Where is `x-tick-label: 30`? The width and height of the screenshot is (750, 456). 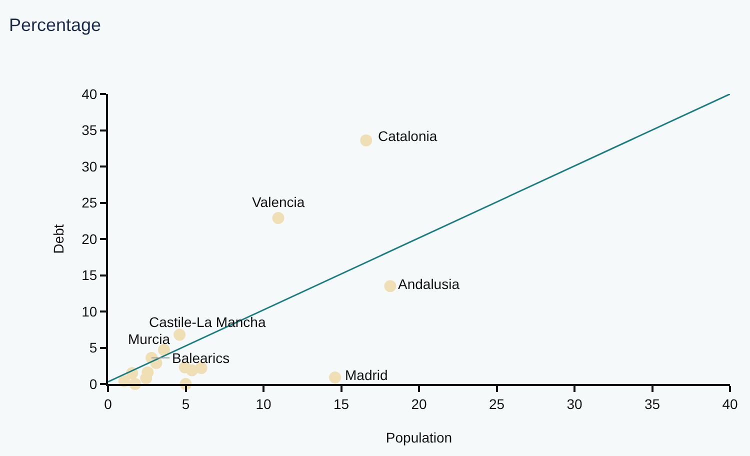
x-tick-label: 30 is located at coordinates (574, 404).